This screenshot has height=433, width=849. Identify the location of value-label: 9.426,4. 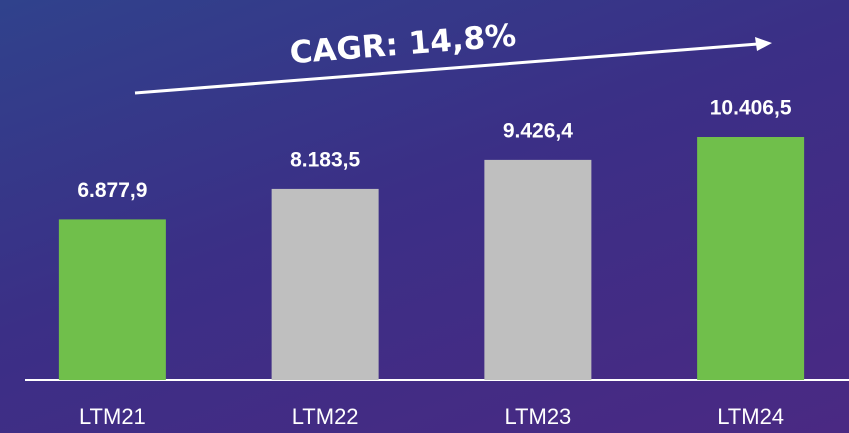
(538, 130).